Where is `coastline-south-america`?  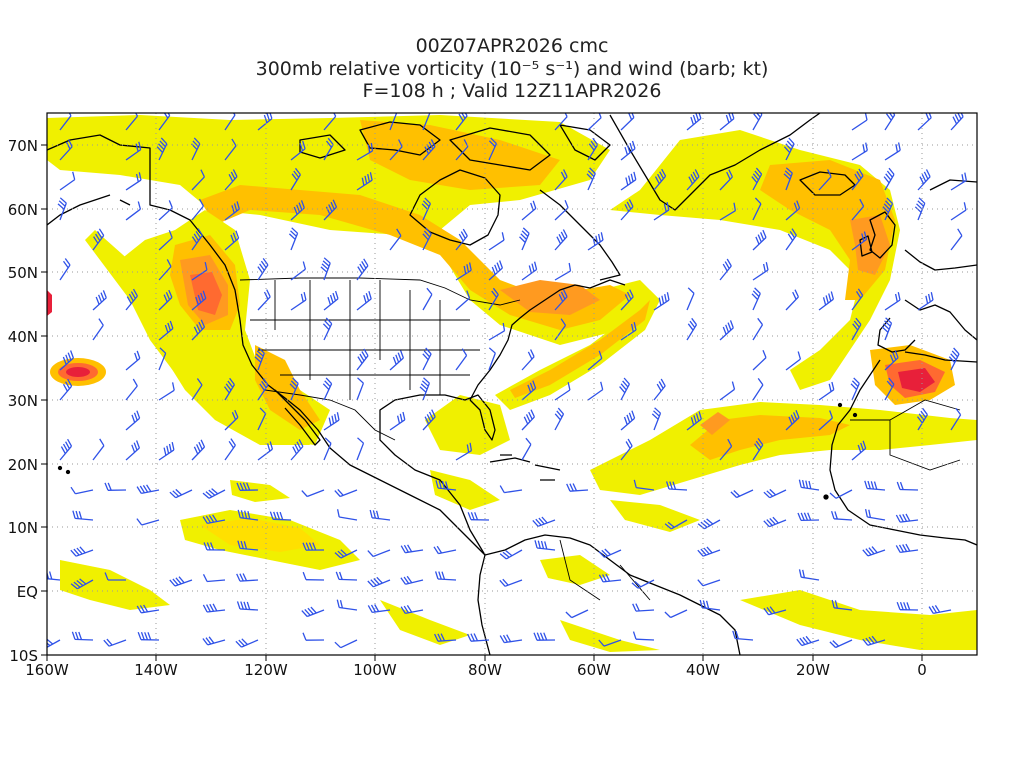 coastline-south-america is located at coordinates (609, 594).